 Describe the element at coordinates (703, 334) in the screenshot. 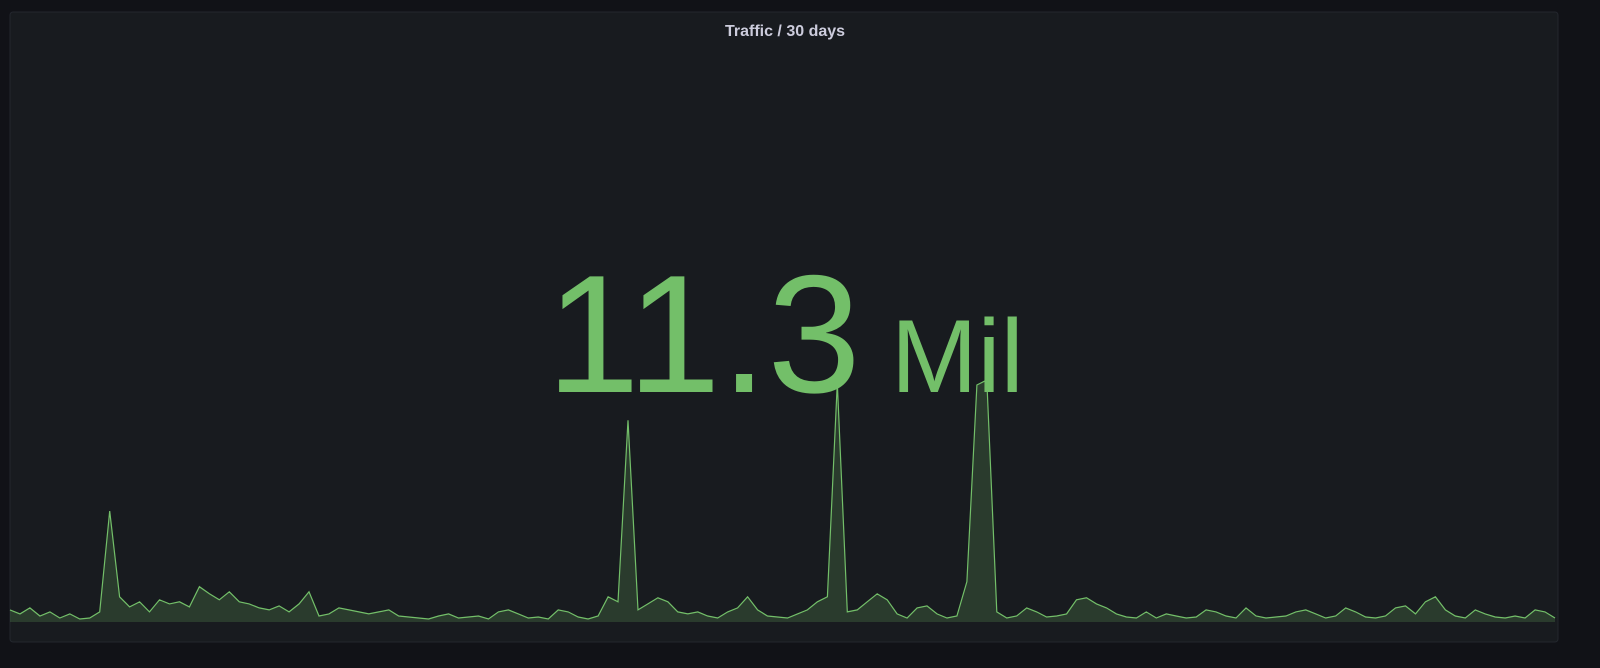

I see `stat-value: 11.3` at that location.